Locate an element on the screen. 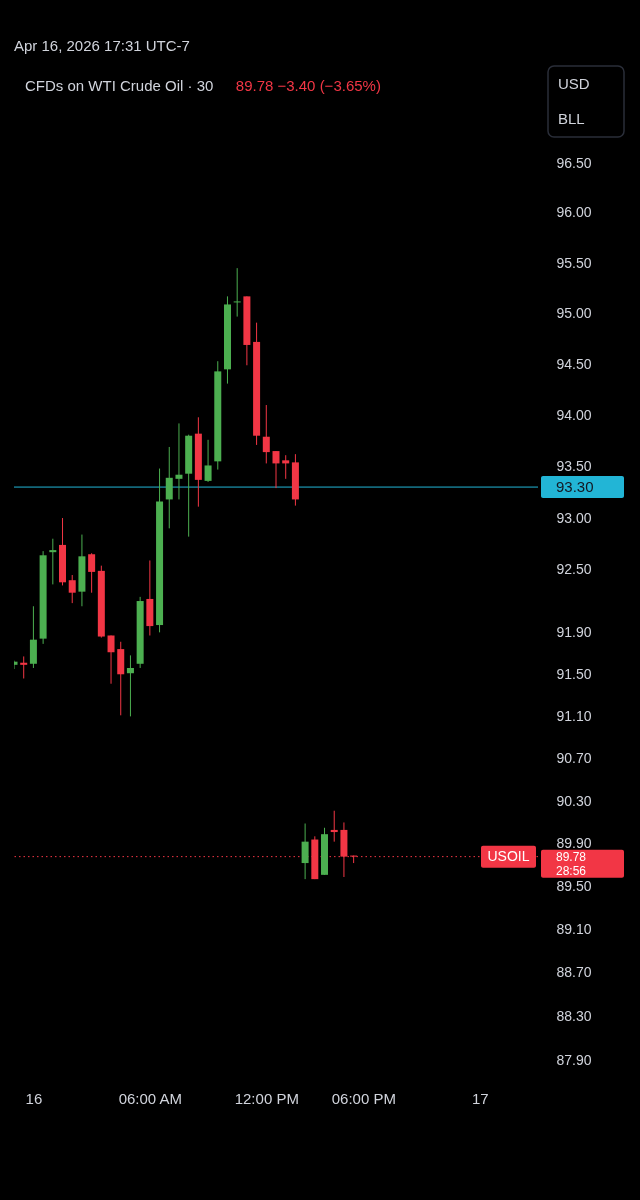  x-tick-label: 06:00 PM is located at coordinates (363, 1098).